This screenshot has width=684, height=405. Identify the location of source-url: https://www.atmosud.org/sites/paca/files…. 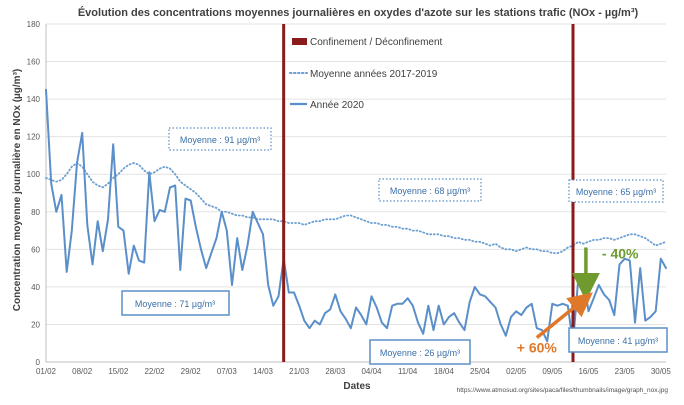
(563, 390).